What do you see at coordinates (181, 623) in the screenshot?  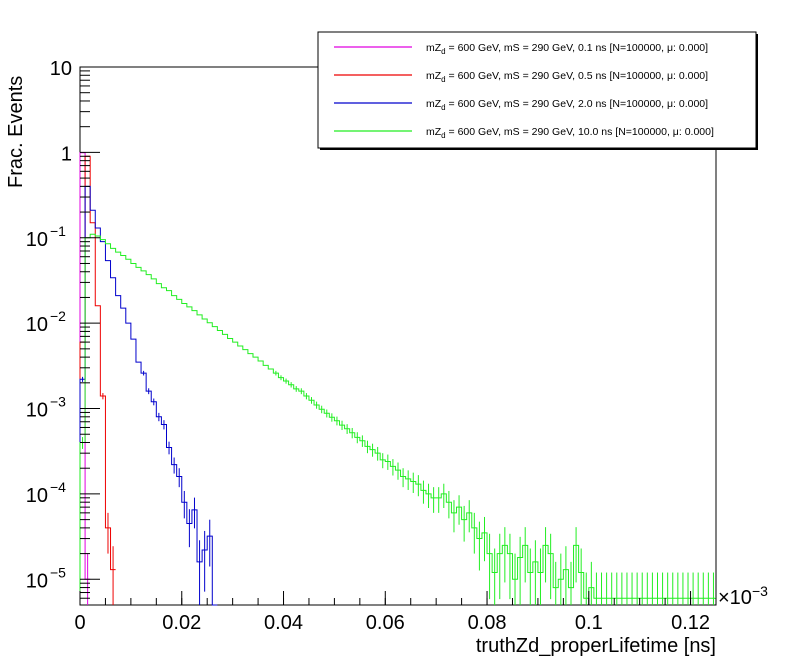 I see `x-tick-label: 0.02` at bounding box center [181, 623].